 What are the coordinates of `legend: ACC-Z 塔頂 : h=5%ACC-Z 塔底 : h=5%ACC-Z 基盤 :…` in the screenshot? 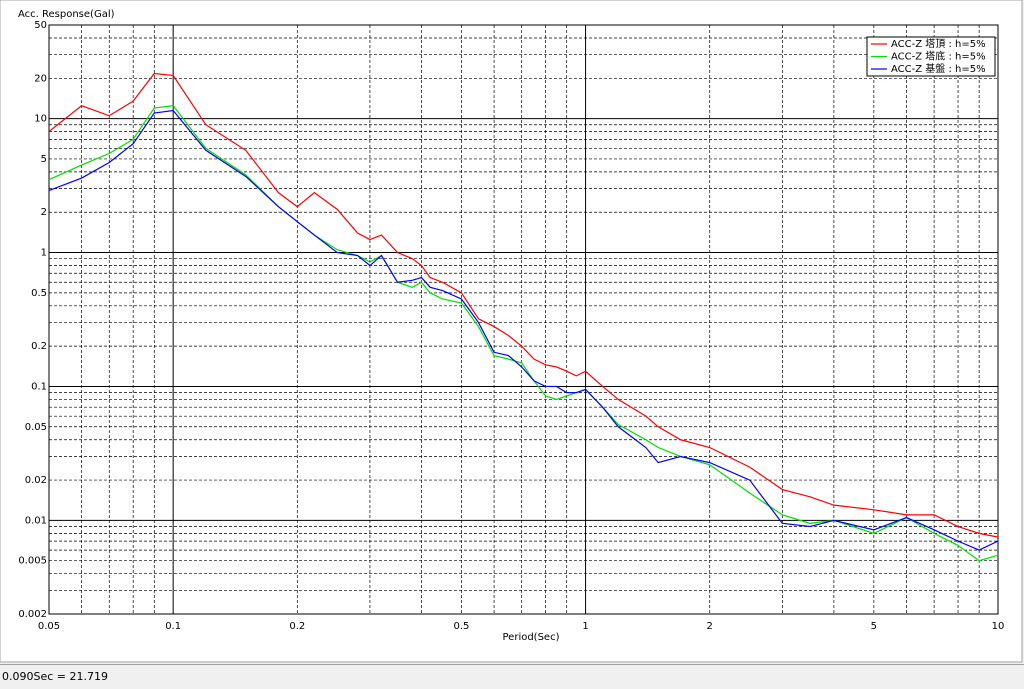 It's located at (931, 56).